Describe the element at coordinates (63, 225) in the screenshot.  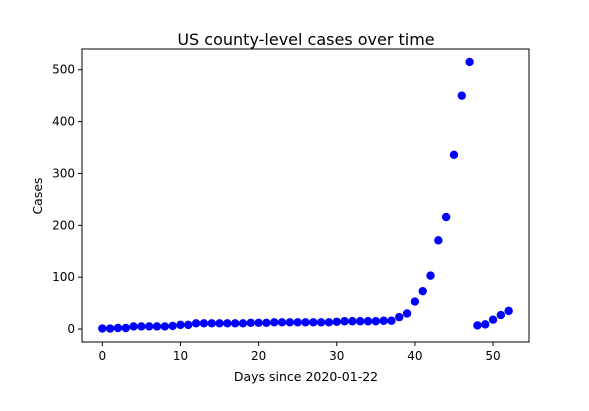
I see `y-tick-label: 200` at that location.